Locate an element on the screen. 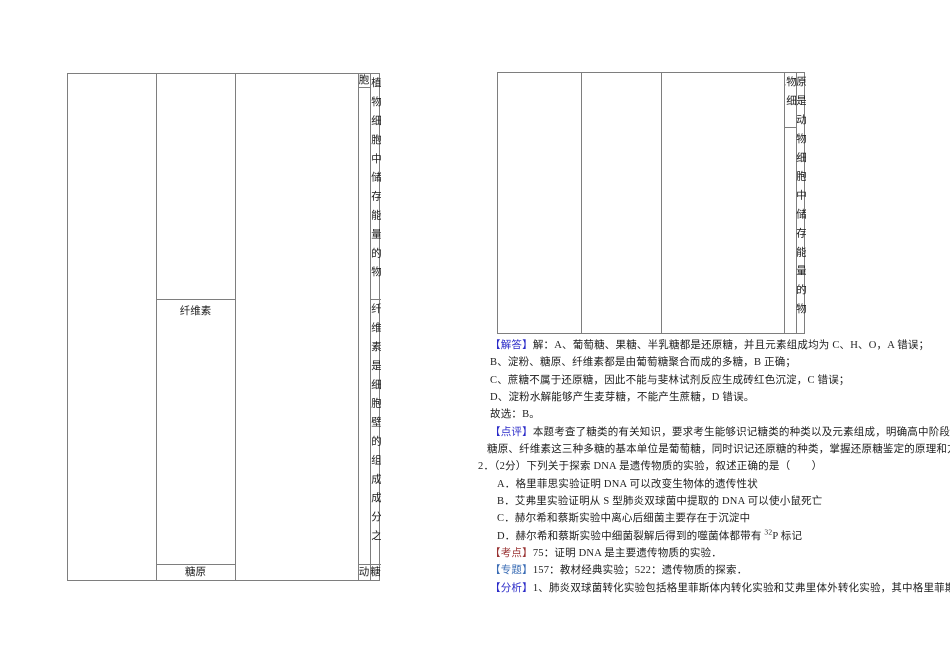 This screenshot has height=671, width=950. vertical-note-plant-storage: 植物细胞中储存能量的物质 is located at coordinates (375, 181).